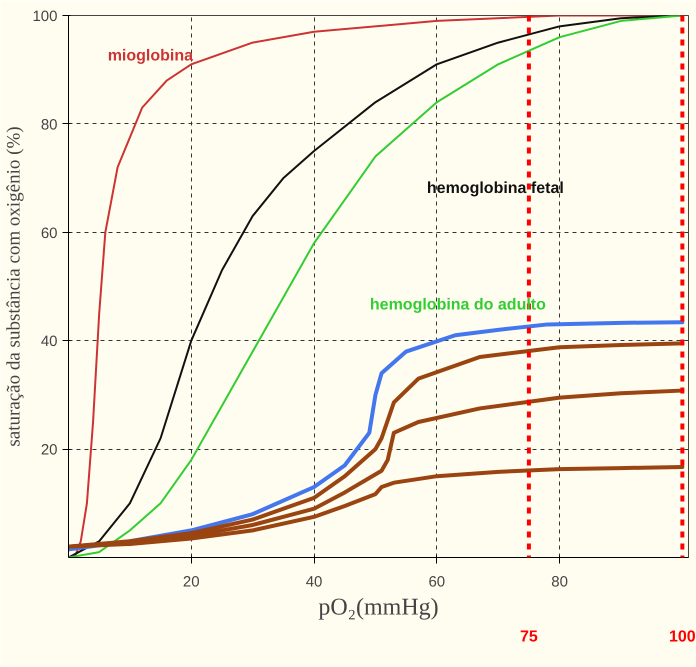  Describe the element at coordinates (378, 607) in the screenshot. I see `x-axis-title: pO₂(mmHg)` at that location.